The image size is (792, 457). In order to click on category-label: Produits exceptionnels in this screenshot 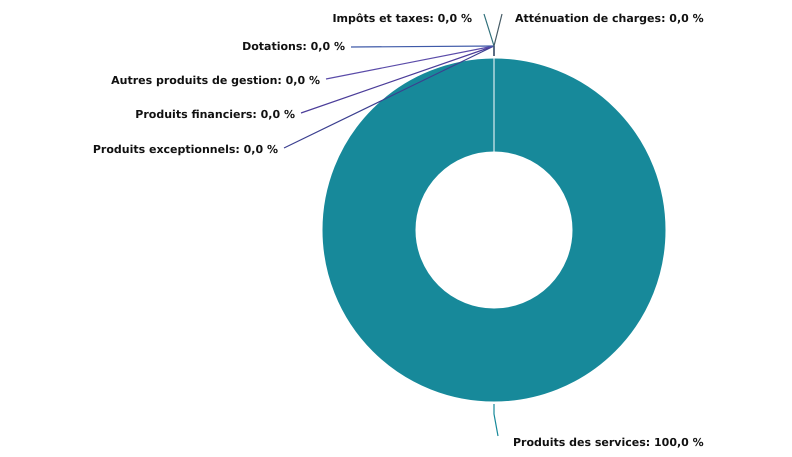, I will do `click(164, 149)`.